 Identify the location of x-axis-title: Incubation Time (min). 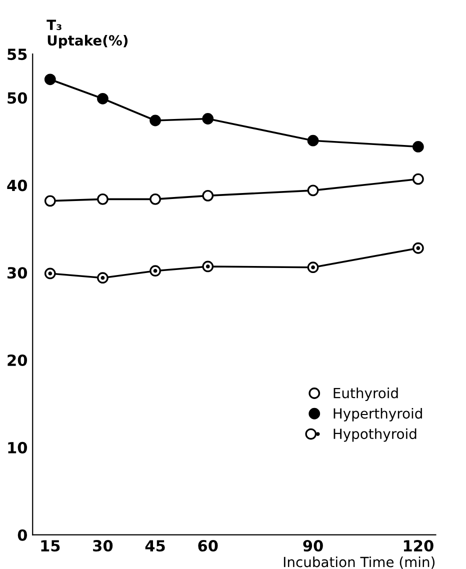
(359, 562).